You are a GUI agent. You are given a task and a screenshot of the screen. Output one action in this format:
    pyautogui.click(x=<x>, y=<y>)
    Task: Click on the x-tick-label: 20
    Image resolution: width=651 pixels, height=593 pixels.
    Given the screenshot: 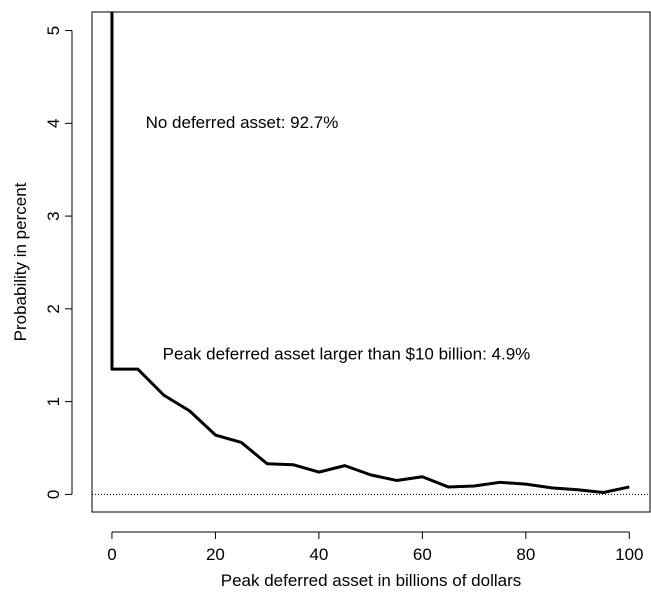 What is the action you would take?
    pyautogui.click(x=215, y=554)
    